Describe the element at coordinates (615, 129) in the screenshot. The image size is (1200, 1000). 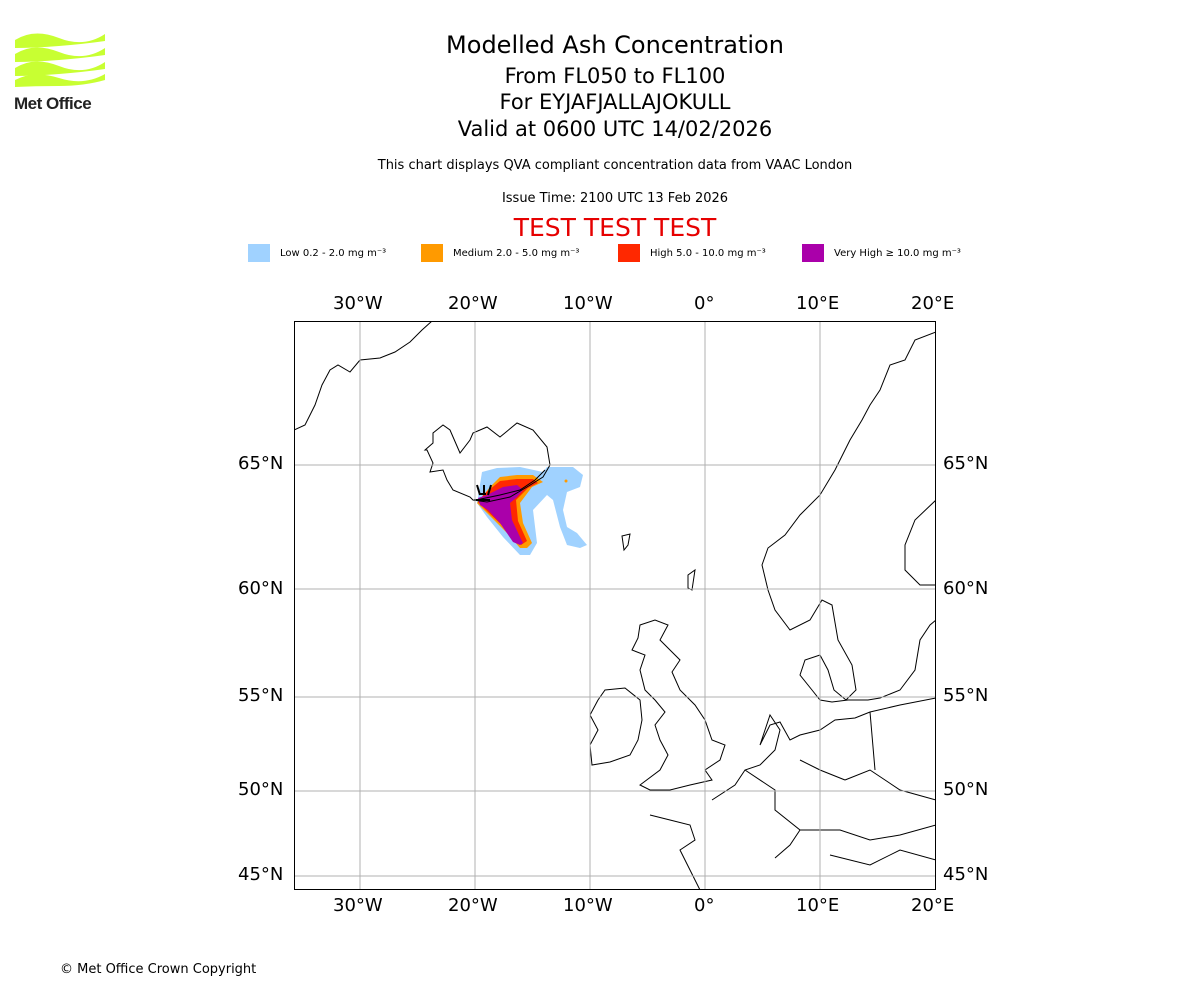
I see `valid-time: Valid at 0600 UTC 14/02/2026` at that location.